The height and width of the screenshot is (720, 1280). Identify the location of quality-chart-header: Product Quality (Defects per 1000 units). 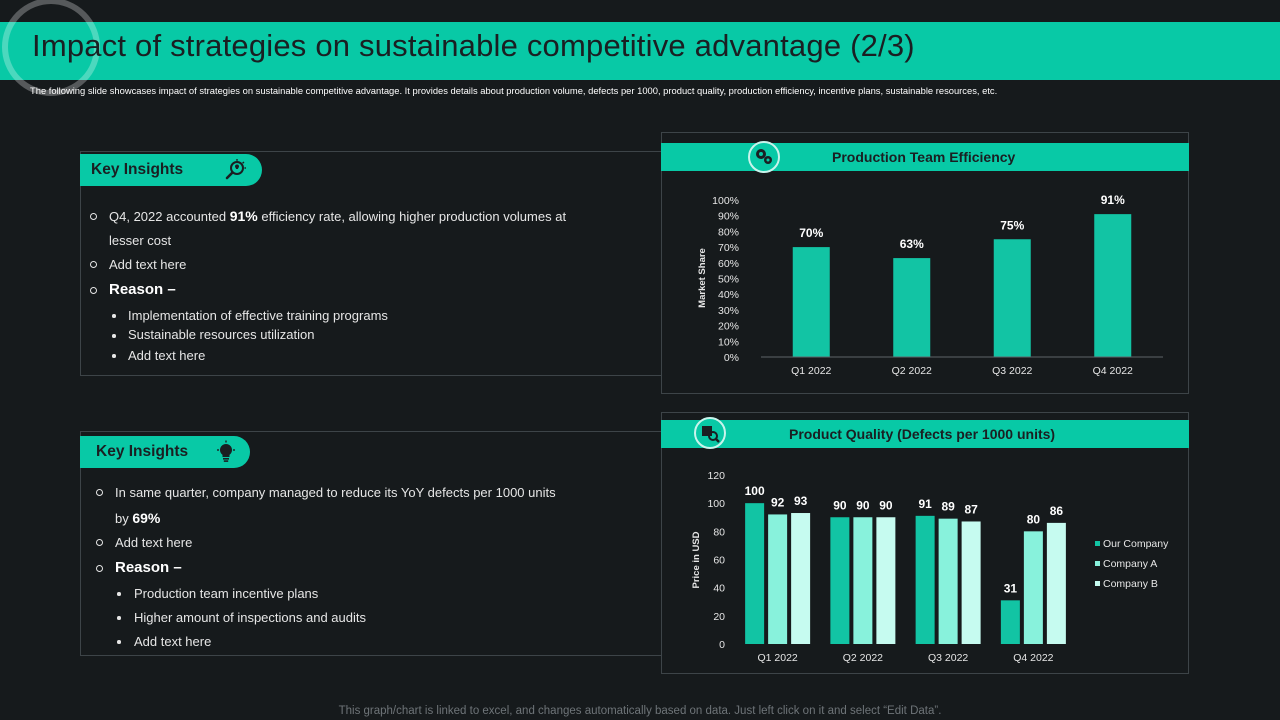
(925, 434).